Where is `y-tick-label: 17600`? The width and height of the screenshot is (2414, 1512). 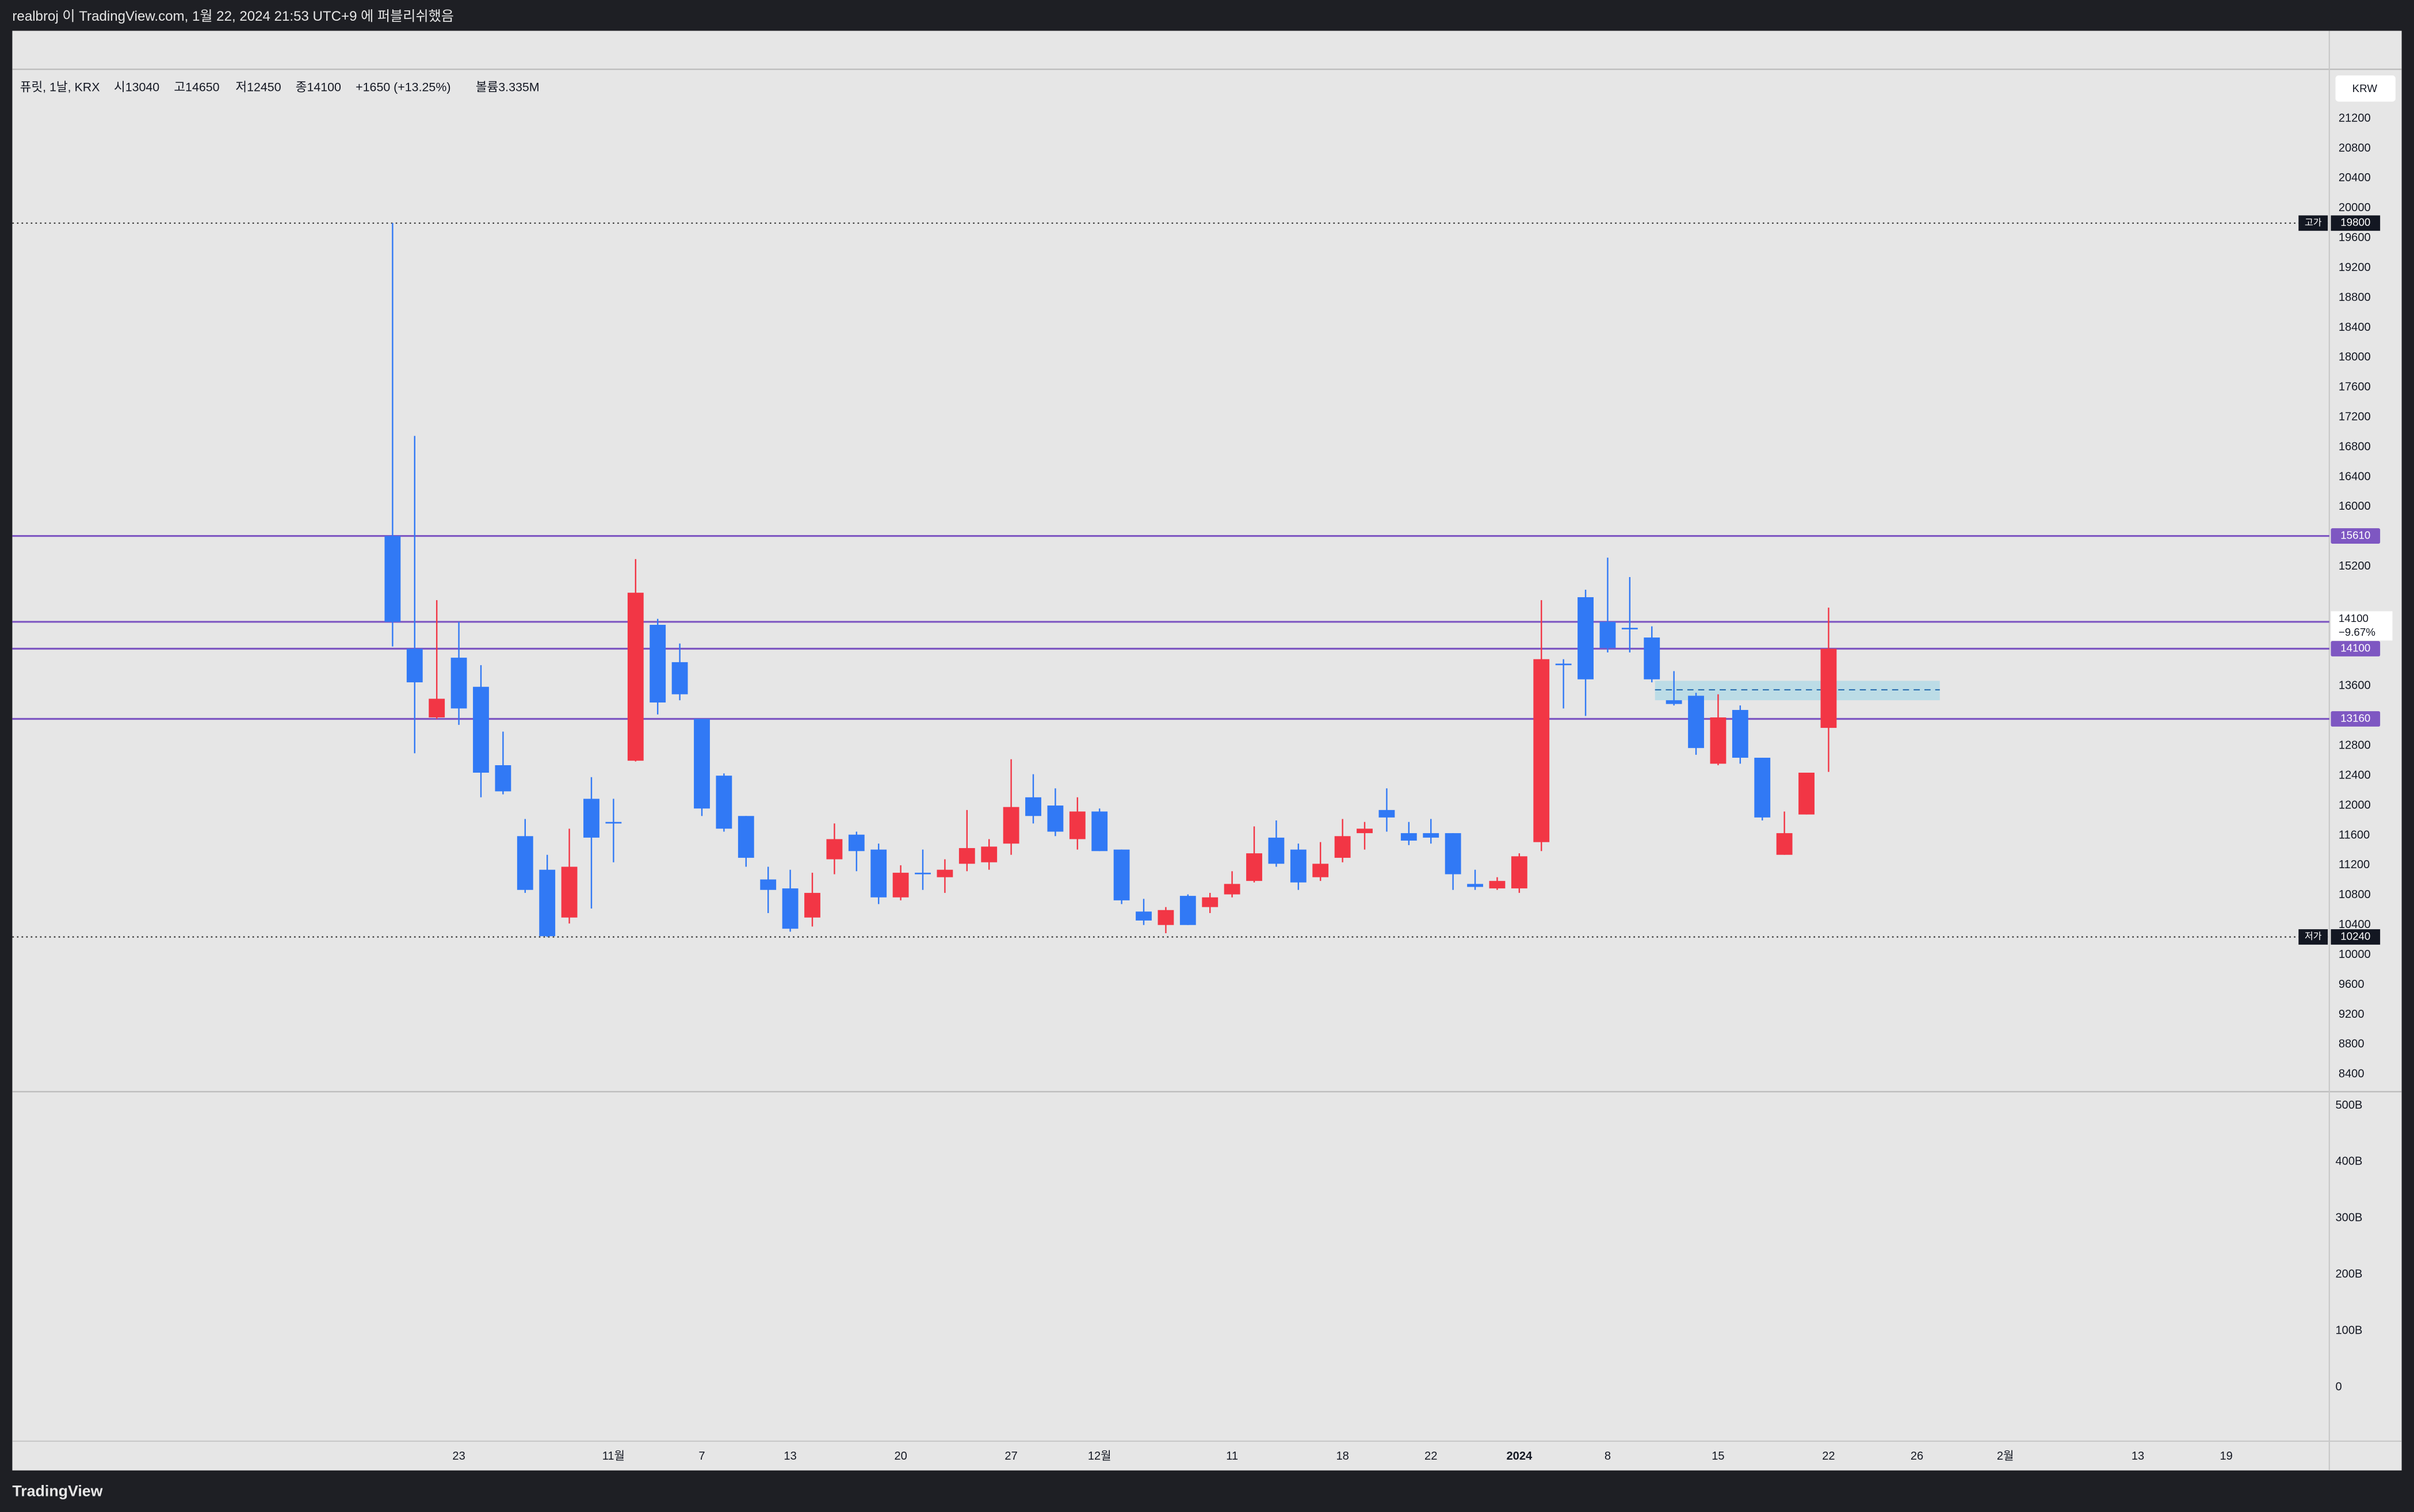
y-tick-label: 17600 is located at coordinates (2355, 387).